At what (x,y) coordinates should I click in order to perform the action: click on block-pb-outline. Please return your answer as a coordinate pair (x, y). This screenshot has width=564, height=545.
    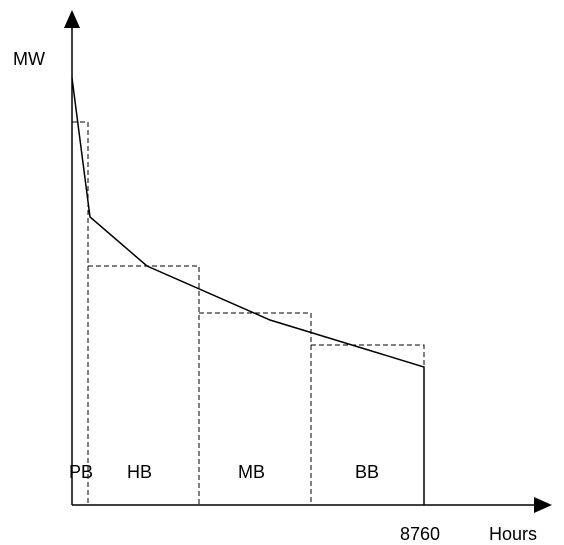
    Looking at the image, I should click on (80, 313).